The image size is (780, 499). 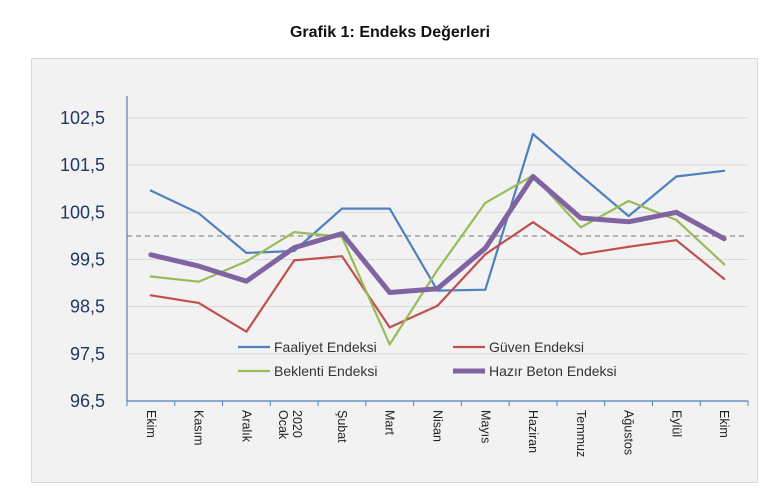 What do you see at coordinates (676, 423) in the screenshot?
I see `x-tick-label: Eylül` at bounding box center [676, 423].